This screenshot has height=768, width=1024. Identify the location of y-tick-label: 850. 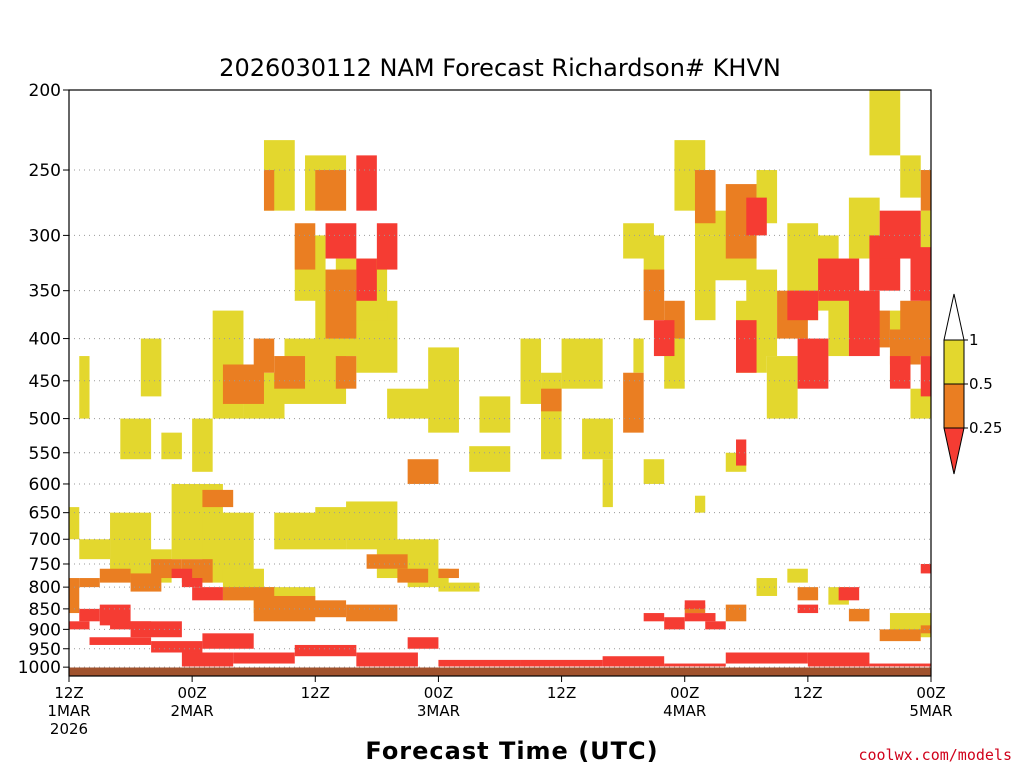
(45, 610).